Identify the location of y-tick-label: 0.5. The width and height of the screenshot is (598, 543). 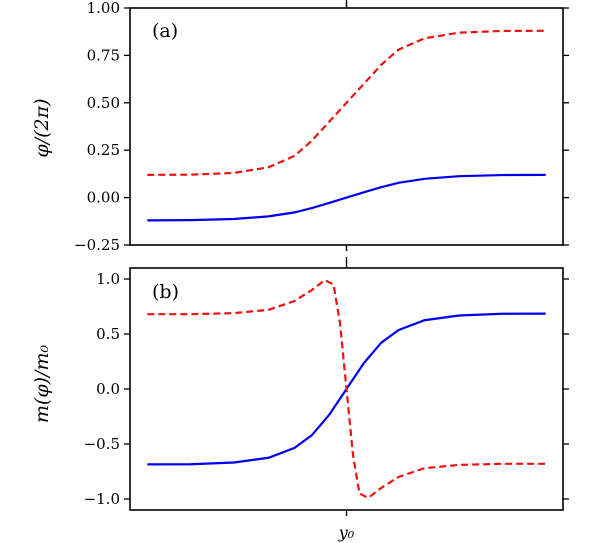
(108, 334).